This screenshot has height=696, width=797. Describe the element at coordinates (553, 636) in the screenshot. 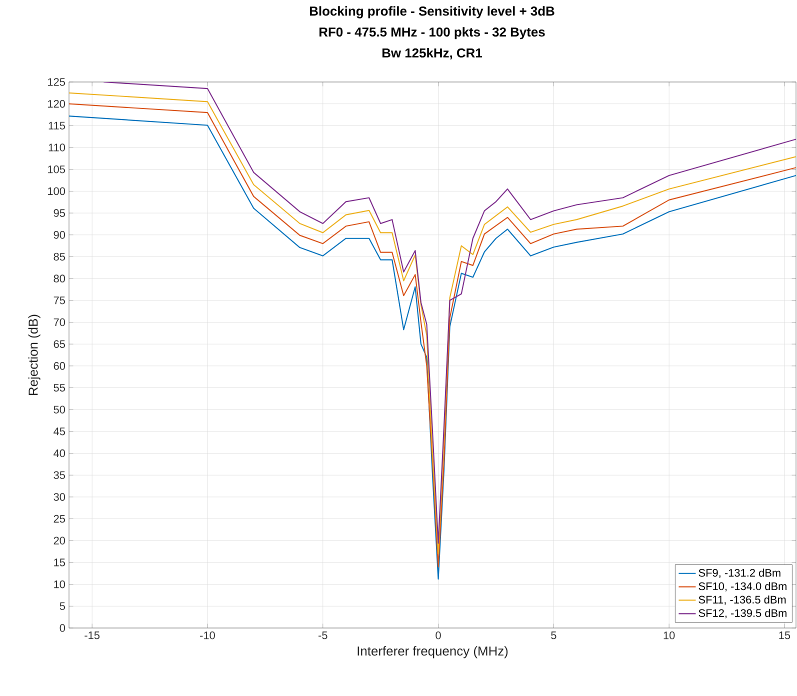

I see `x-tick-label: 5` at that location.